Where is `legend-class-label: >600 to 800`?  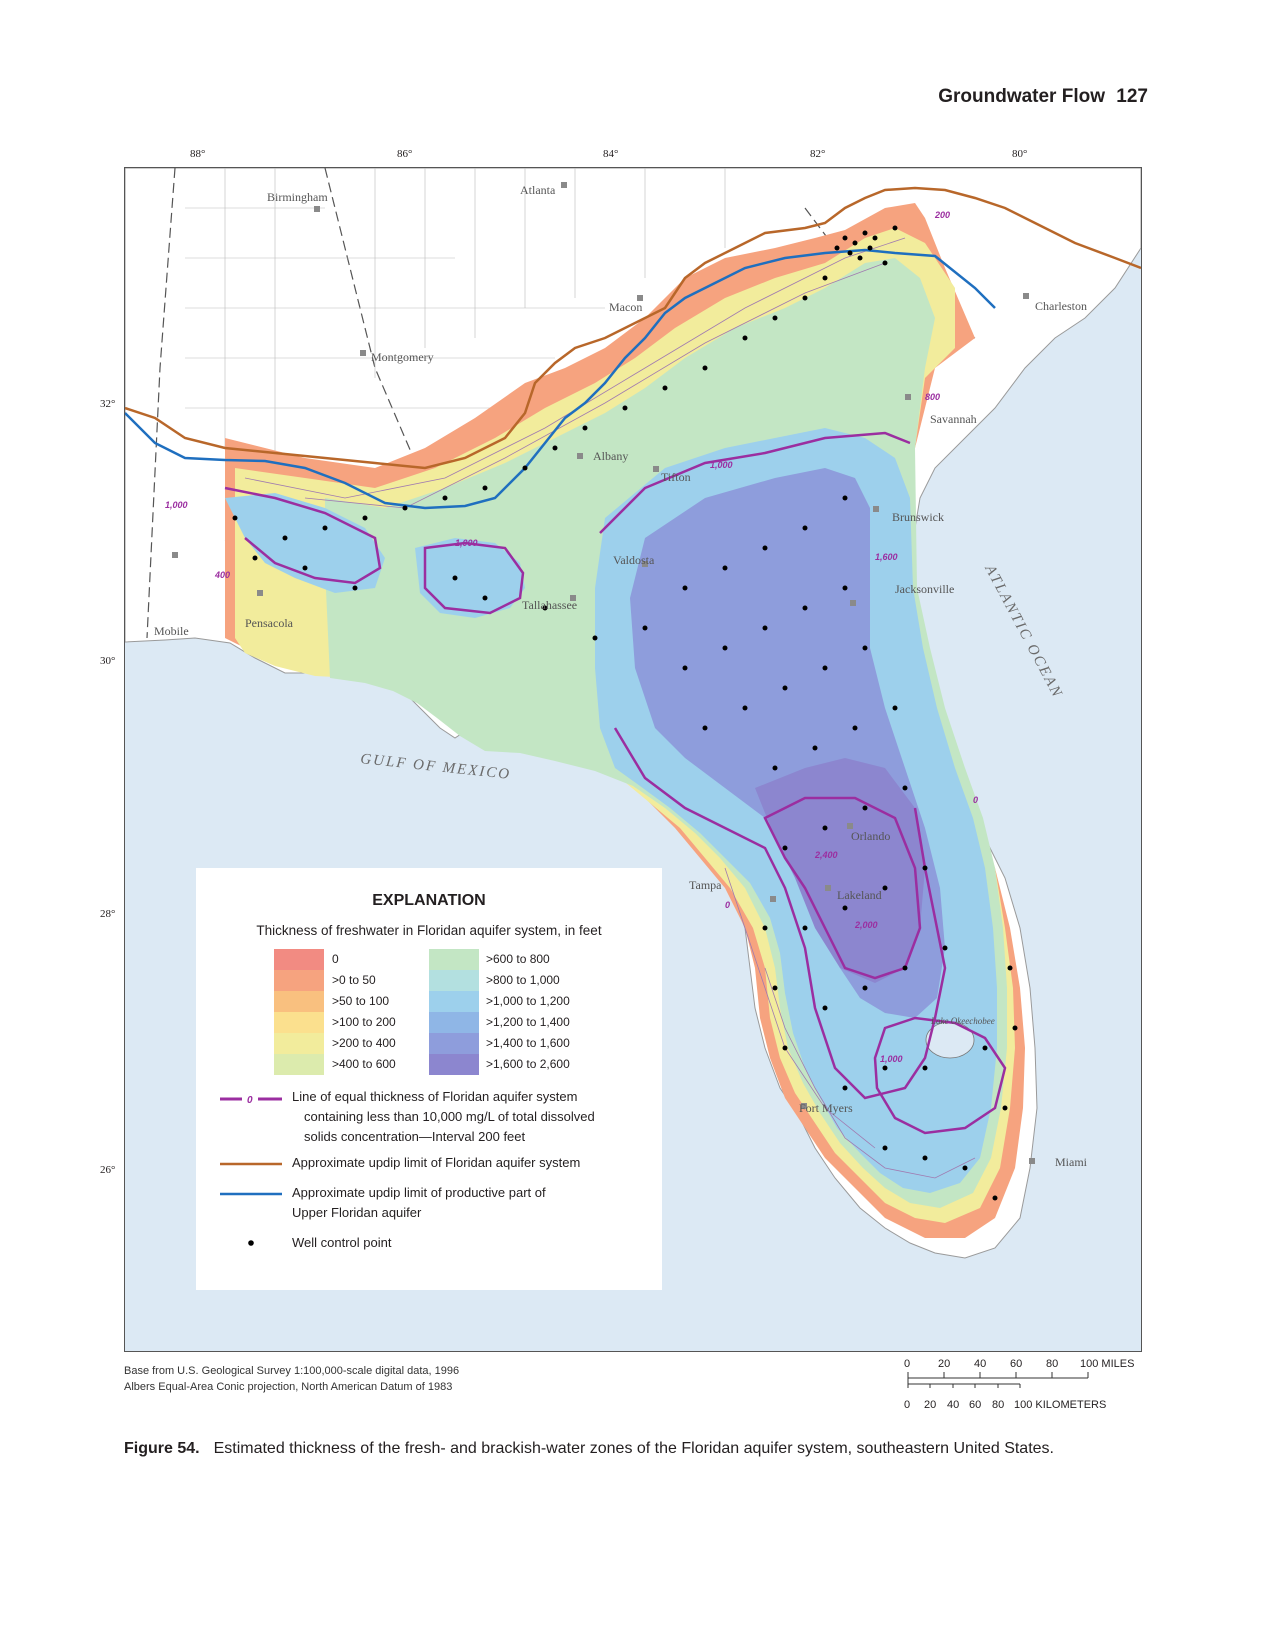 legend-class-label: >600 to 800 is located at coordinates (518, 959).